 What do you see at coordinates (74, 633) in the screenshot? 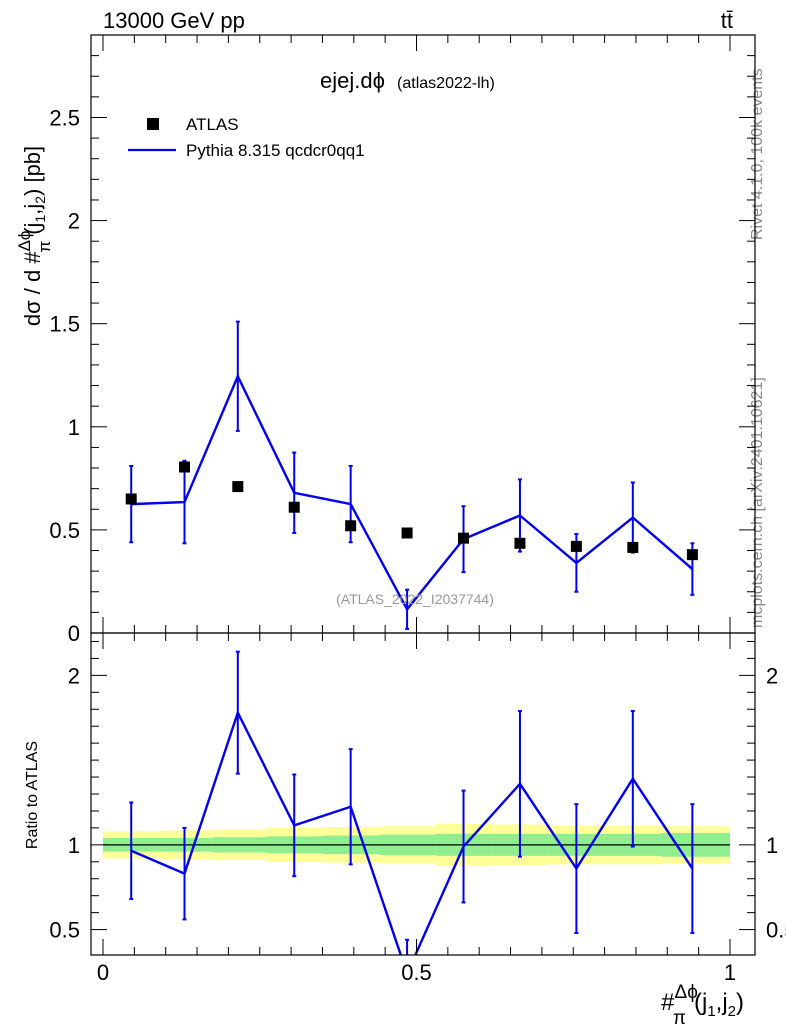
I see `y-tick-label: 0` at bounding box center [74, 633].